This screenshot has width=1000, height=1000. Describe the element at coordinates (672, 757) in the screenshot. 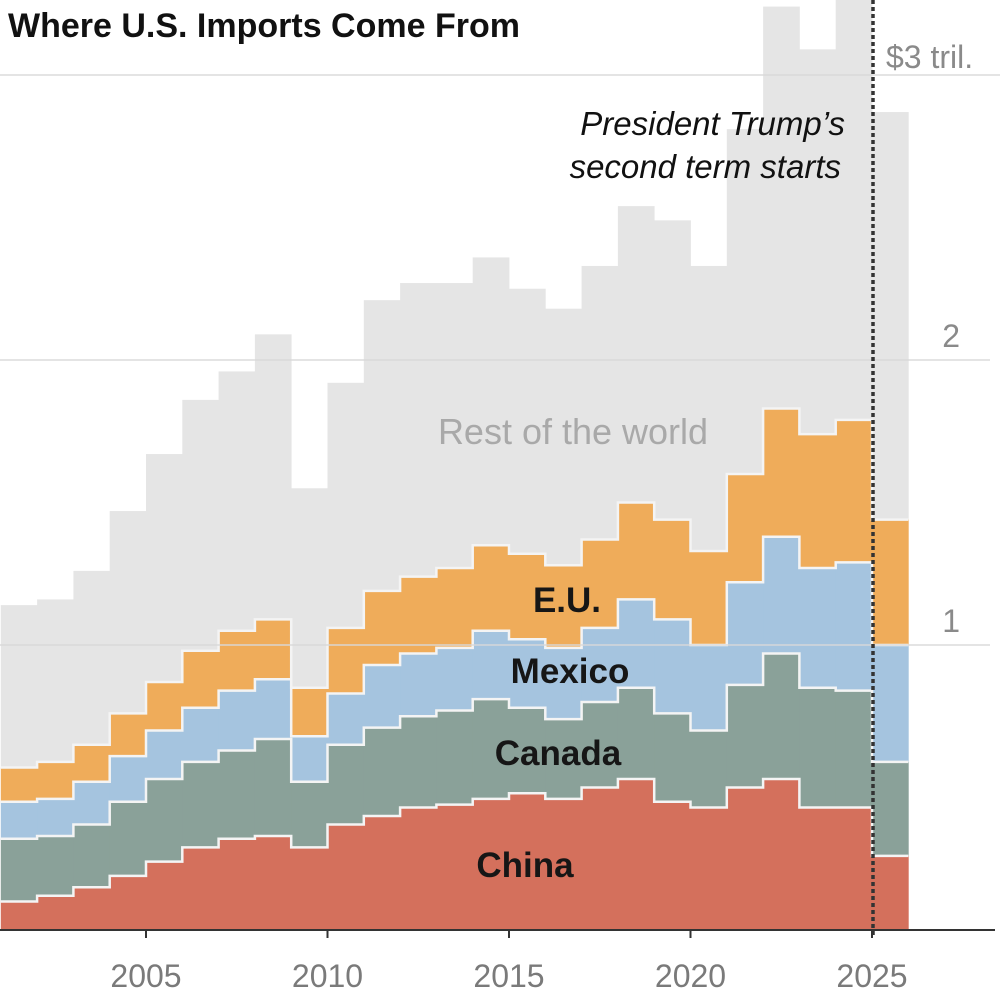

I see `bar-canada-2019` at that location.